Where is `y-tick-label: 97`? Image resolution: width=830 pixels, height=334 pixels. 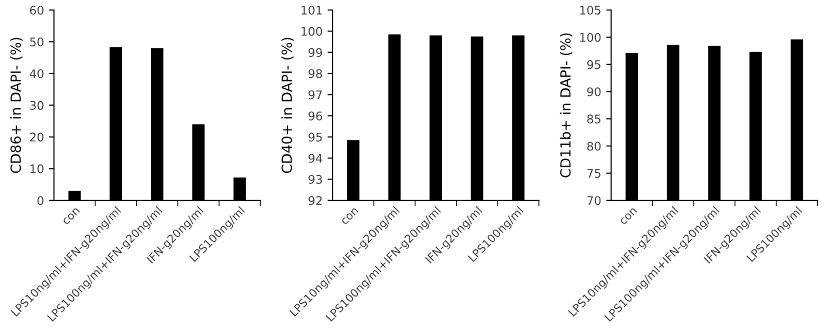
y-tick-label: 97 is located at coordinates (315, 95).